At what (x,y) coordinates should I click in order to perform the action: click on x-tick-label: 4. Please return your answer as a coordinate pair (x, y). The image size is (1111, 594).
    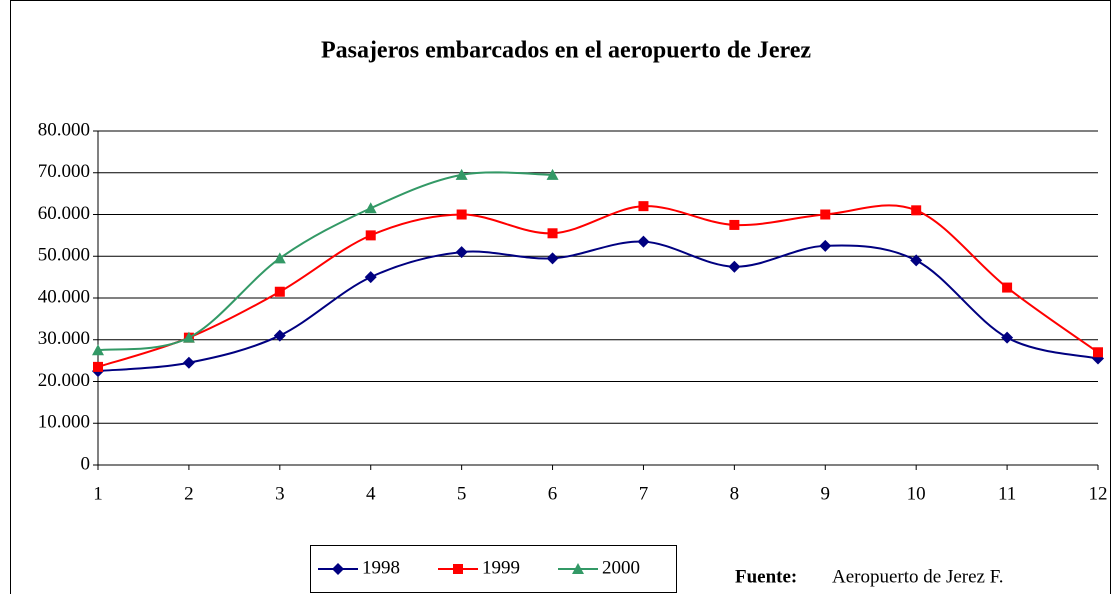
    Looking at the image, I should click on (371, 493).